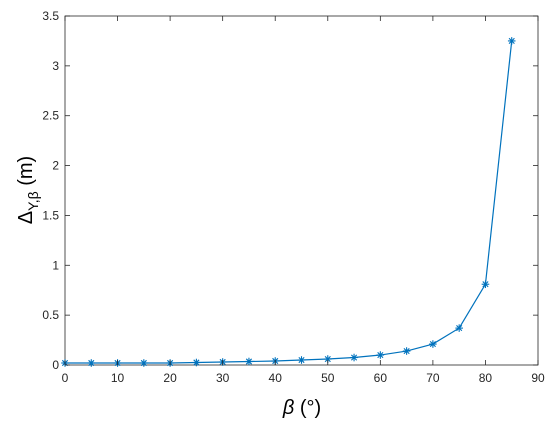 Image resolution: width=550 pixels, height=421 pixels. Describe the element at coordinates (50, 116) in the screenshot. I see `y-tick-label: 2.5` at that location.